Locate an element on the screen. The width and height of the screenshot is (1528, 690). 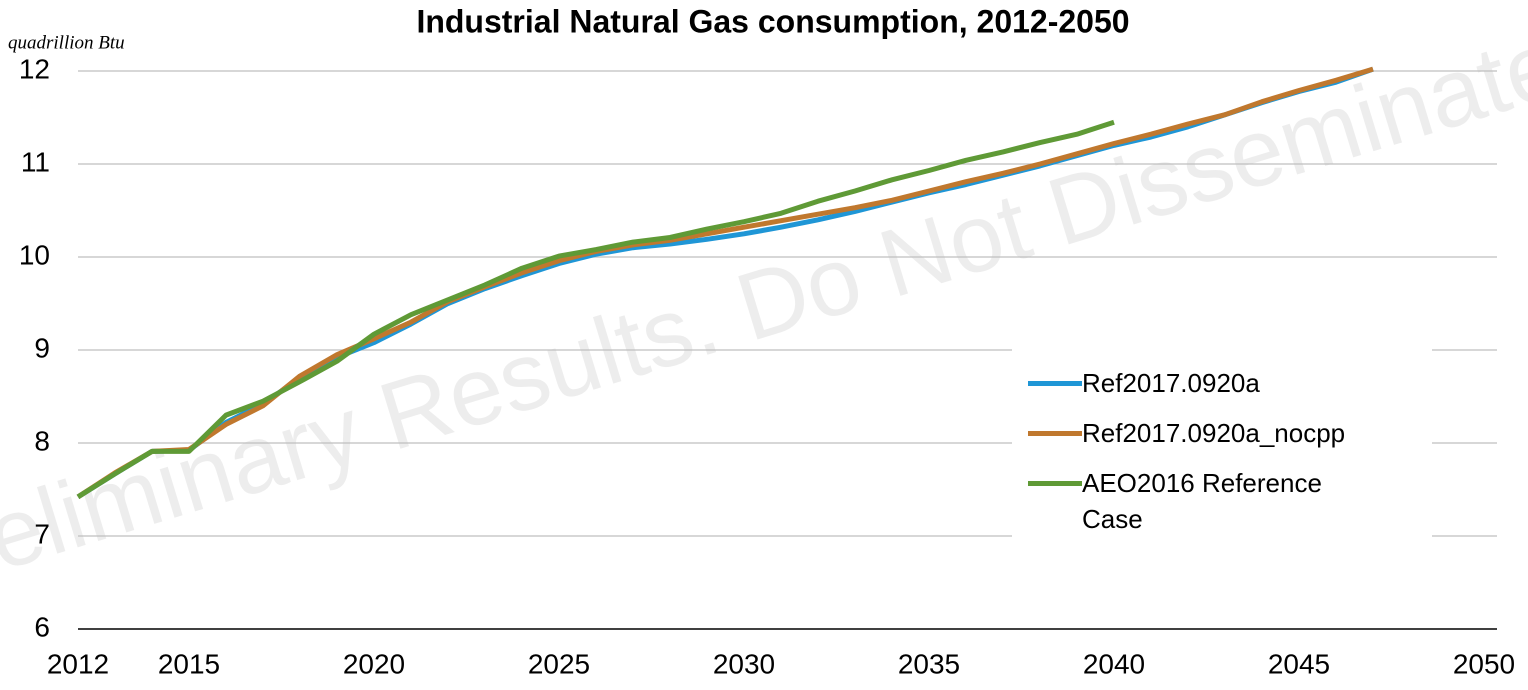
x-tick-label: 2020 is located at coordinates (374, 663).